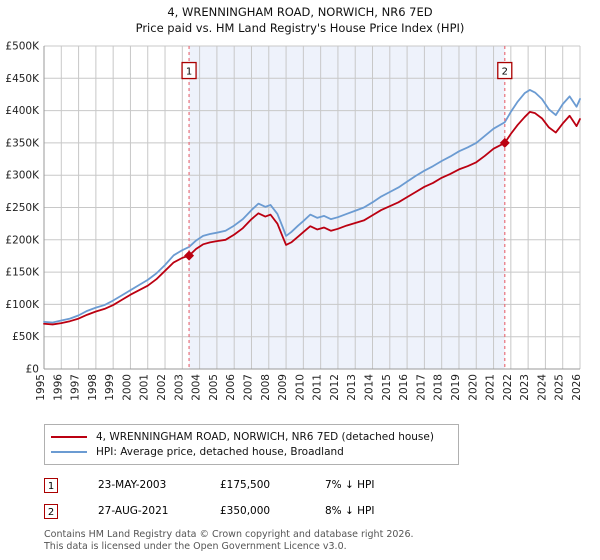 This screenshot has height=560, width=600. What do you see at coordinates (132, 485) in the screenshot?
I see `transaction-date-1: 23-MAY-2003` at bounding box center [132, 485].